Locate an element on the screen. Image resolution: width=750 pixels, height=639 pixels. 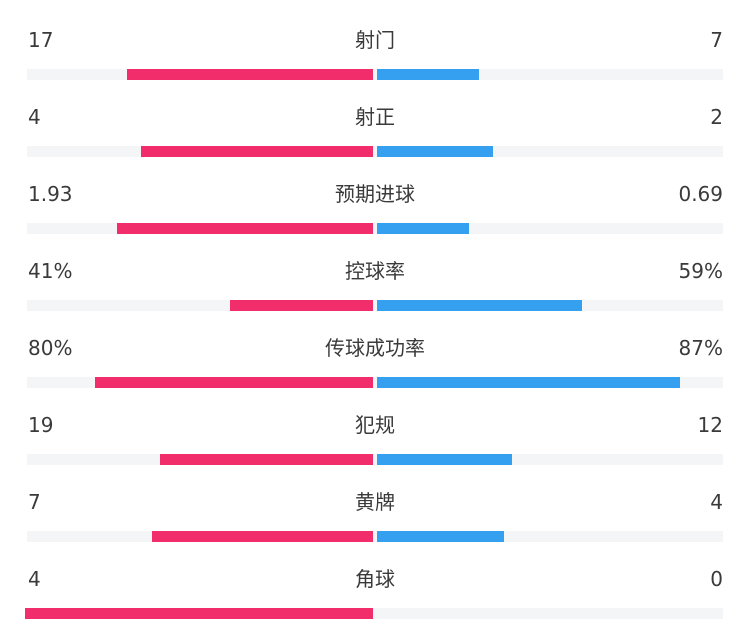
stat-label: 黄牌 is located at coordinates (375, 502).